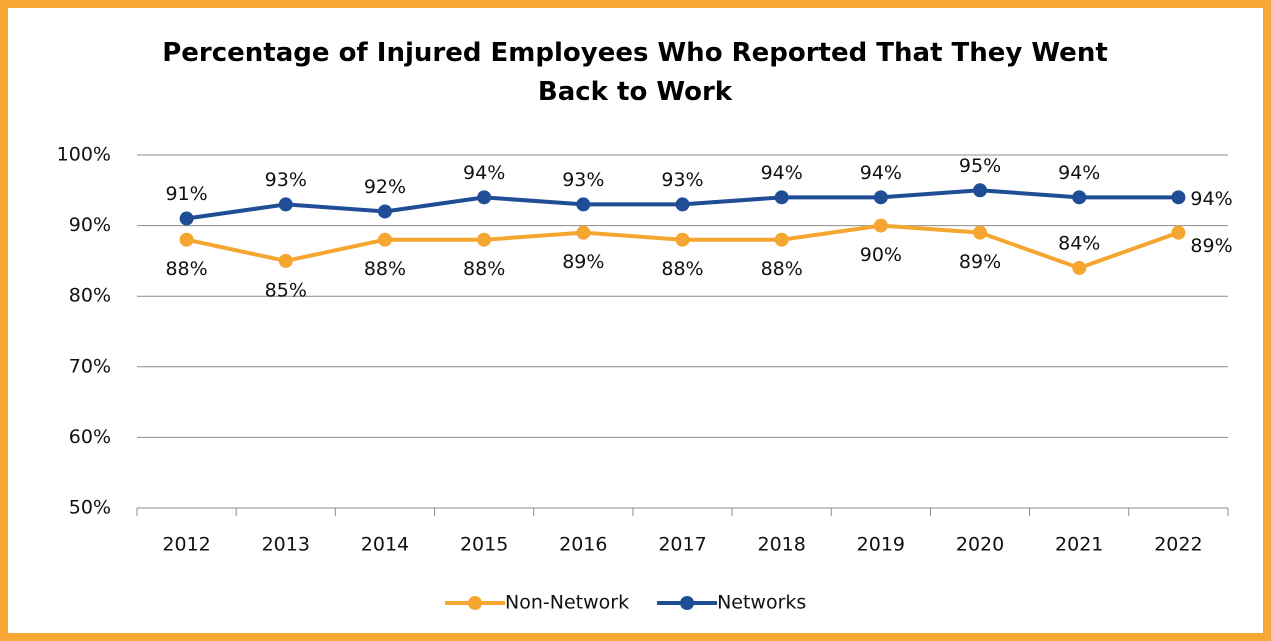  What do you see at coordinates (881, 545) in the screenshot?
I see `x-tick-label: 2019` at bounding box center [881, 545].